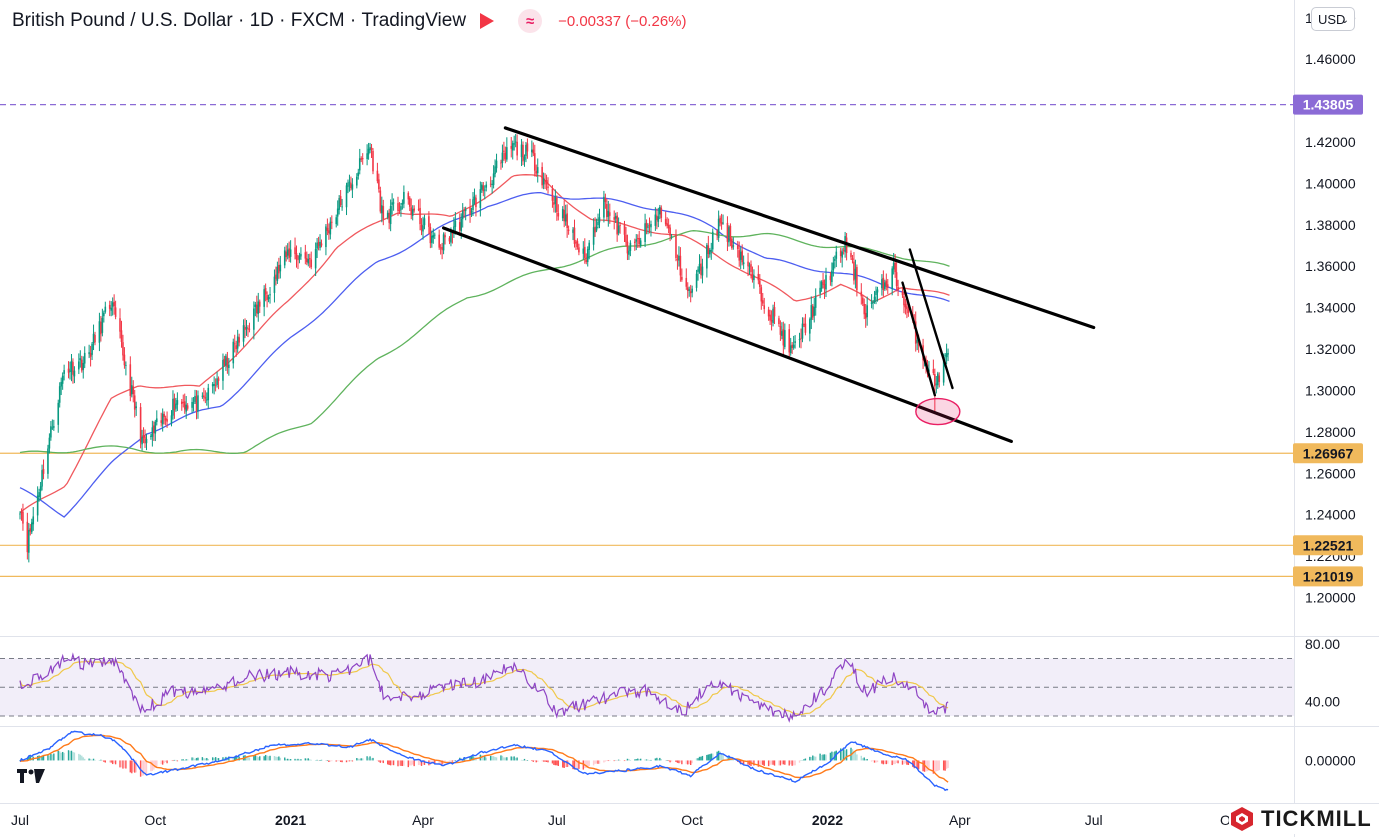  Describe the element at coordinates (1333, 19) in the screenshot. I see `currency-selector: USD ⌄` at that location.